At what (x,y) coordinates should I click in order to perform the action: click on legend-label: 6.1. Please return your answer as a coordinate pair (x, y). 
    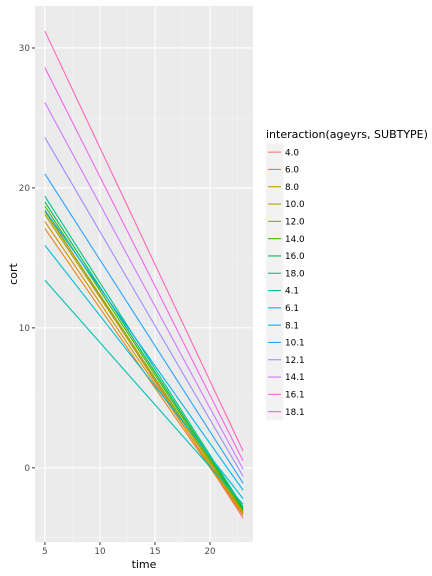
    Looking at the image, I should click on (292, 309).